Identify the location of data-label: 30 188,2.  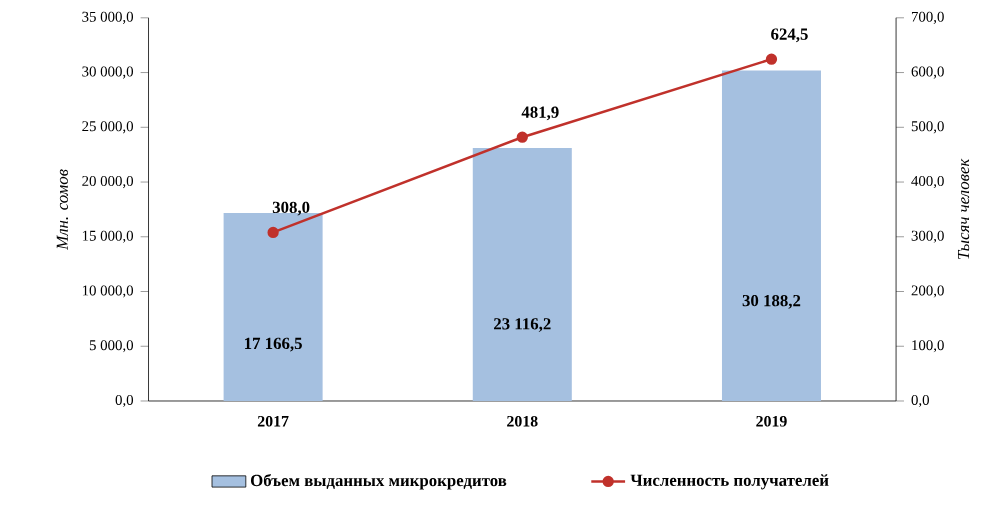
(771, 302).